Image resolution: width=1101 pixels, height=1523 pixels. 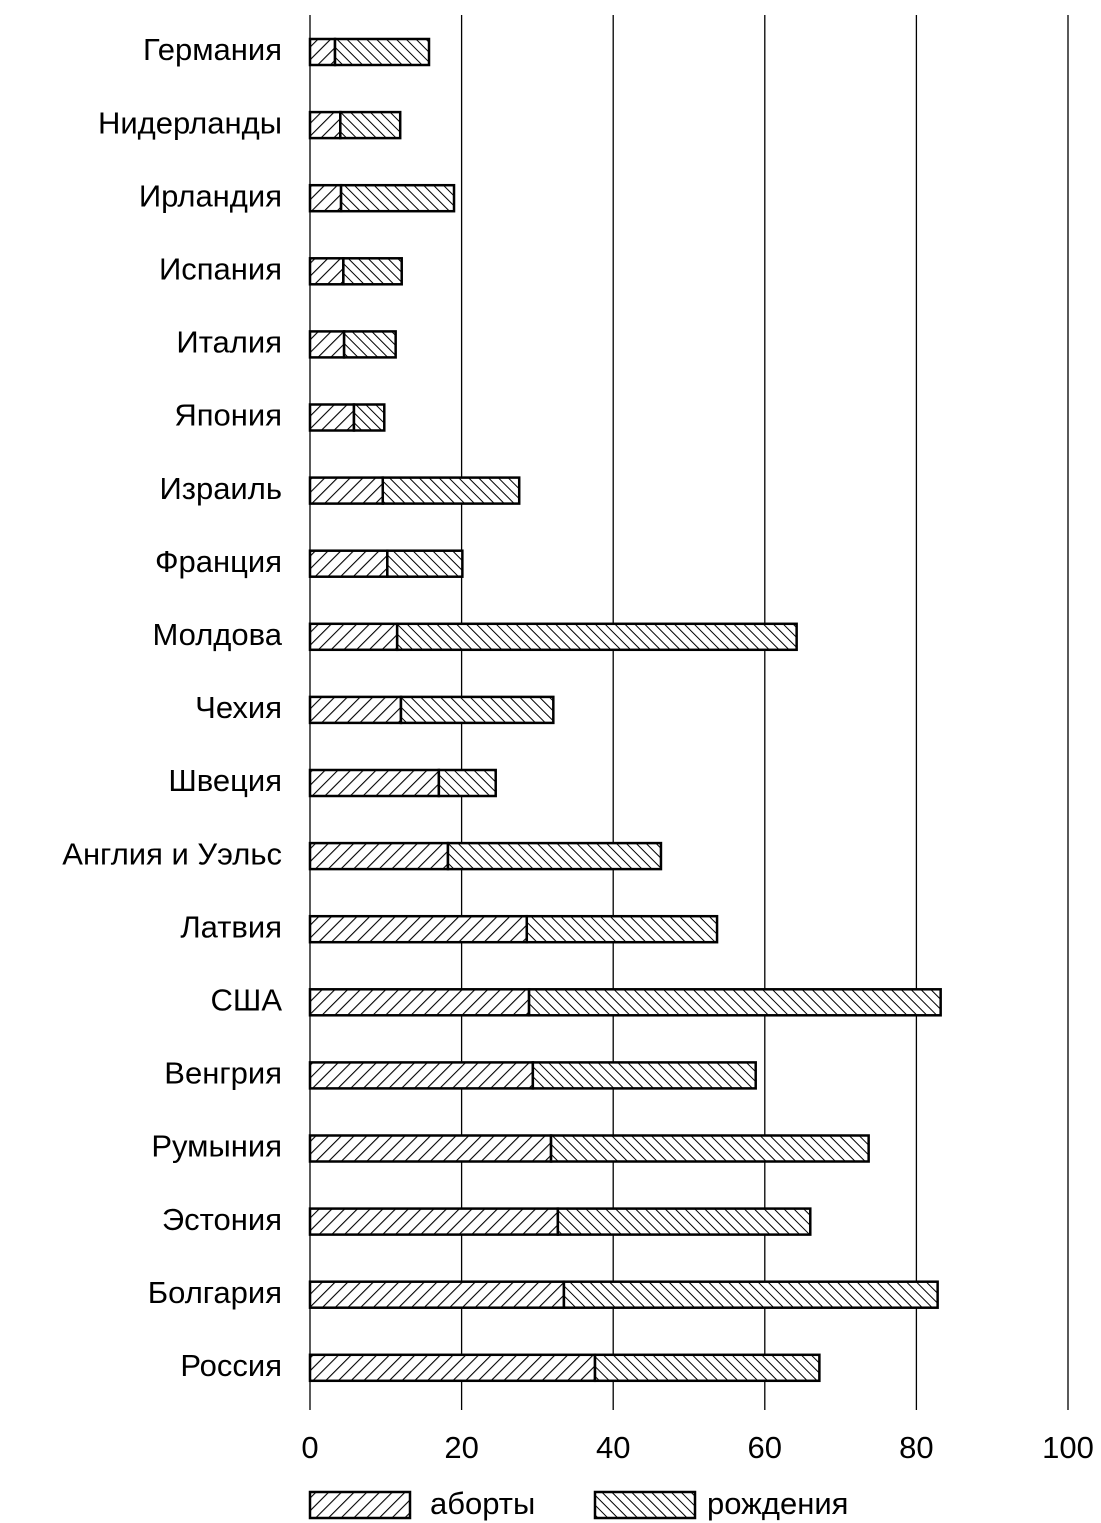 What do you see at coordinates (217, 634) in the screenshot?
I see `y-tick-label: Молдова` at bounding box center [217, 634].